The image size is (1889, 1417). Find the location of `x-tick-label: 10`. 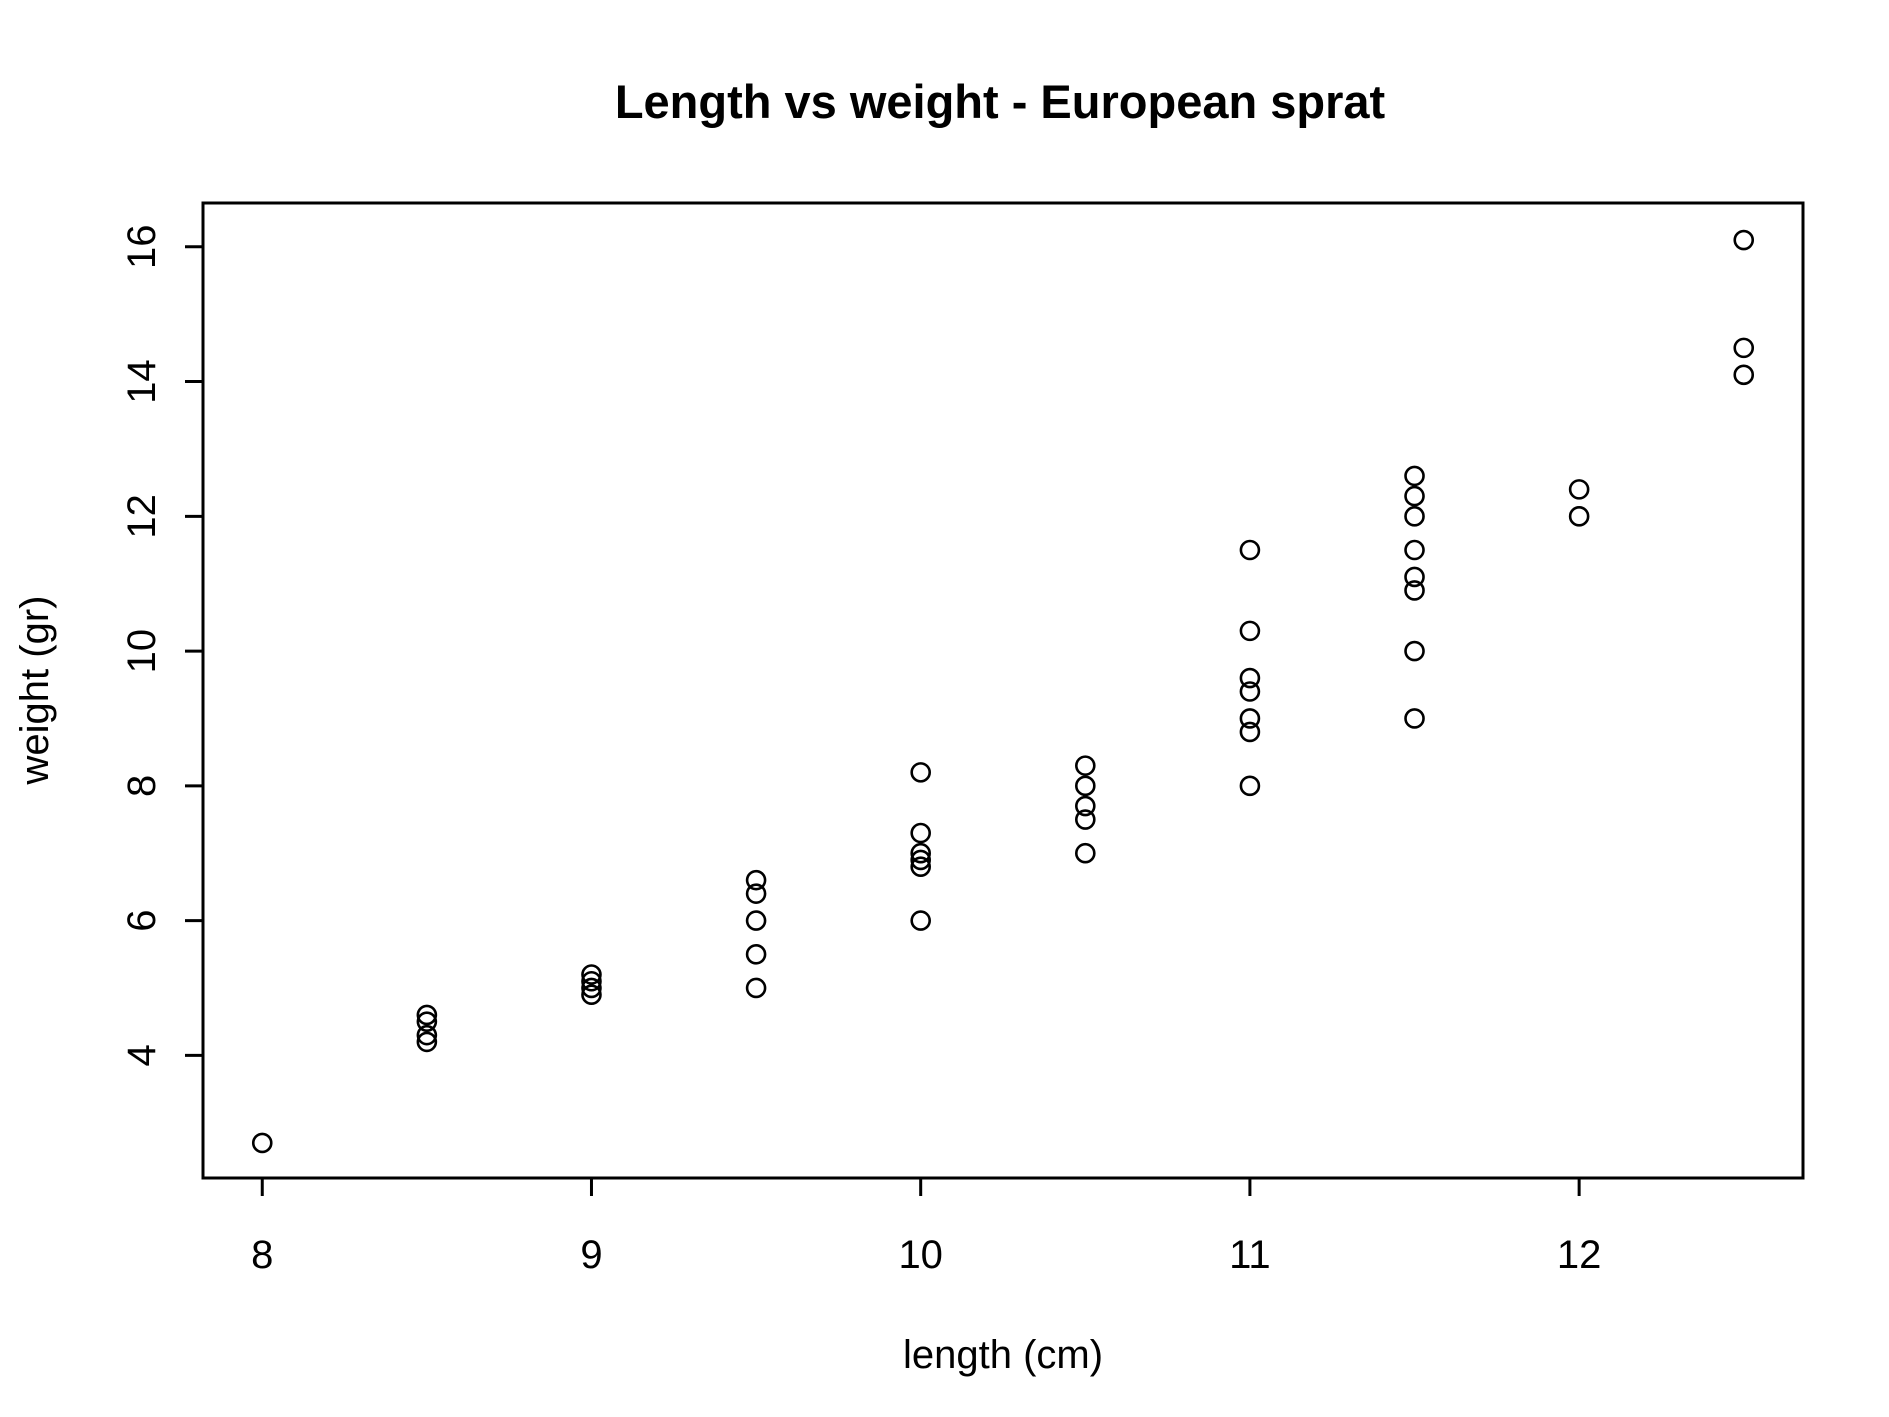

x-tick-label: 10 is located at coordinates (920, 1255).